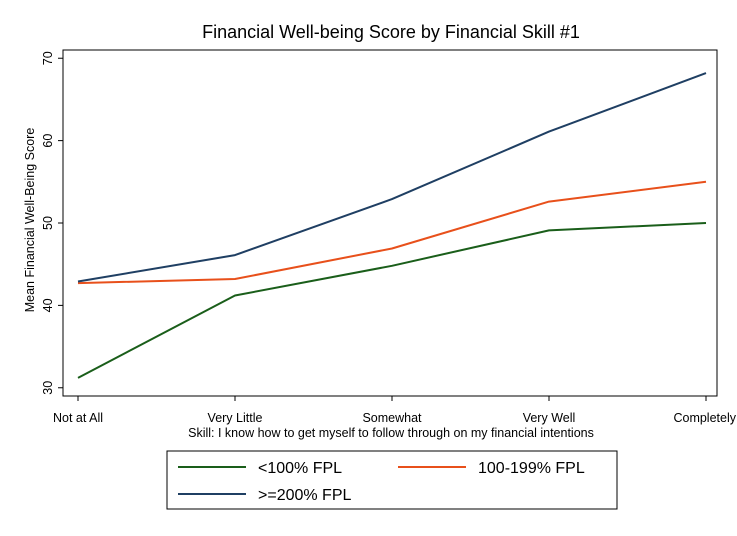  I want to click on y-tick-label: 50, so click(48, 223).